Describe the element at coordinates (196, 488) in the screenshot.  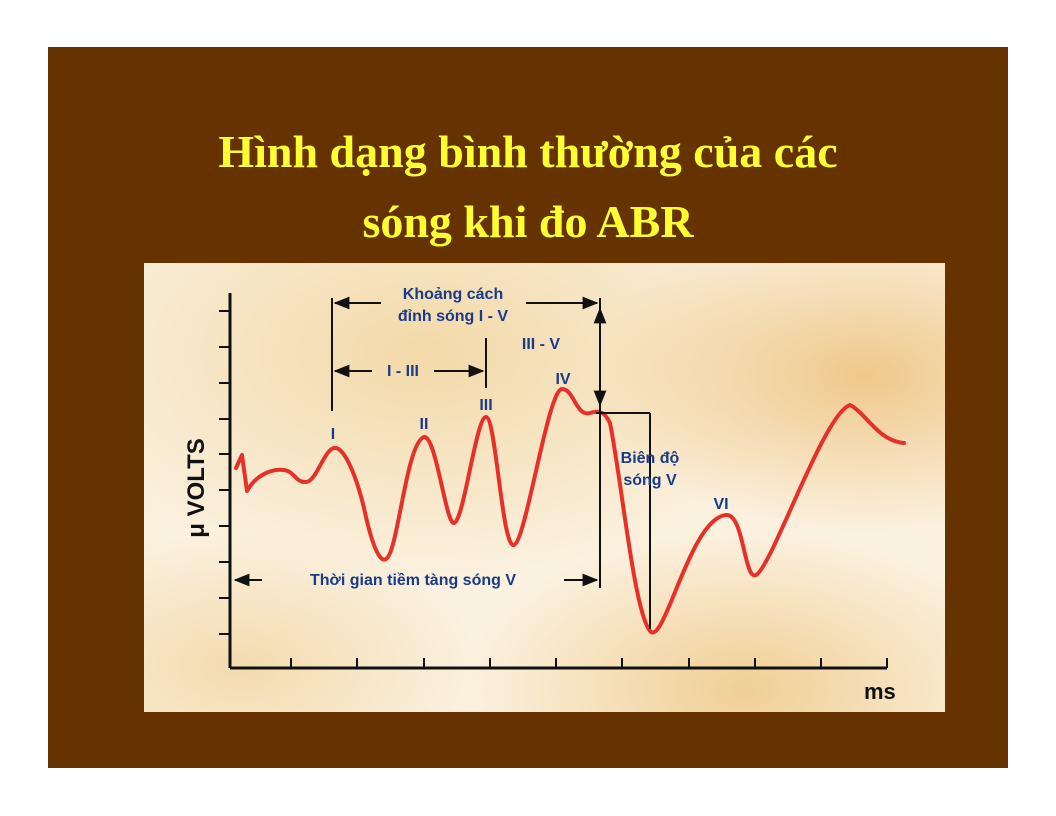
I see `y-axis-label: μ VOLTS` at that location.